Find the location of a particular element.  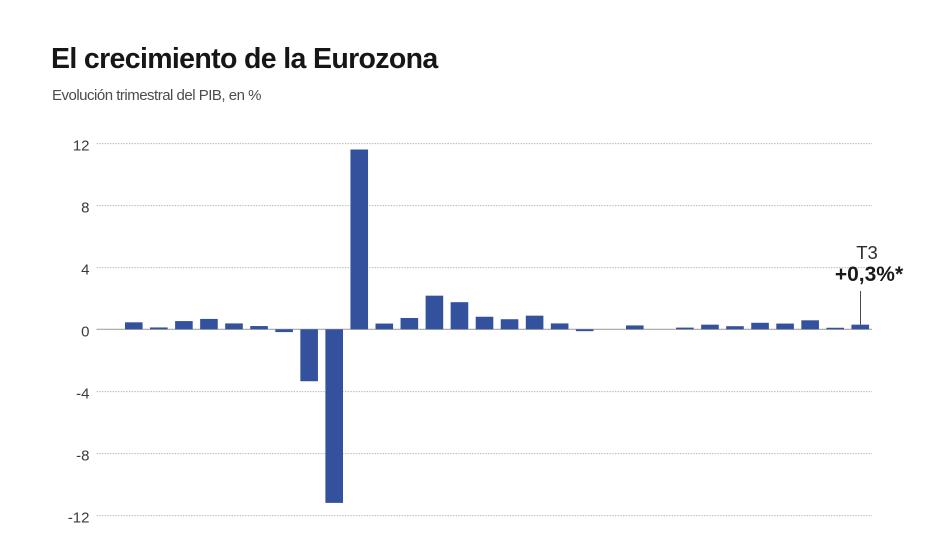

svg-text: -4 is located at coordinates (82, 394).